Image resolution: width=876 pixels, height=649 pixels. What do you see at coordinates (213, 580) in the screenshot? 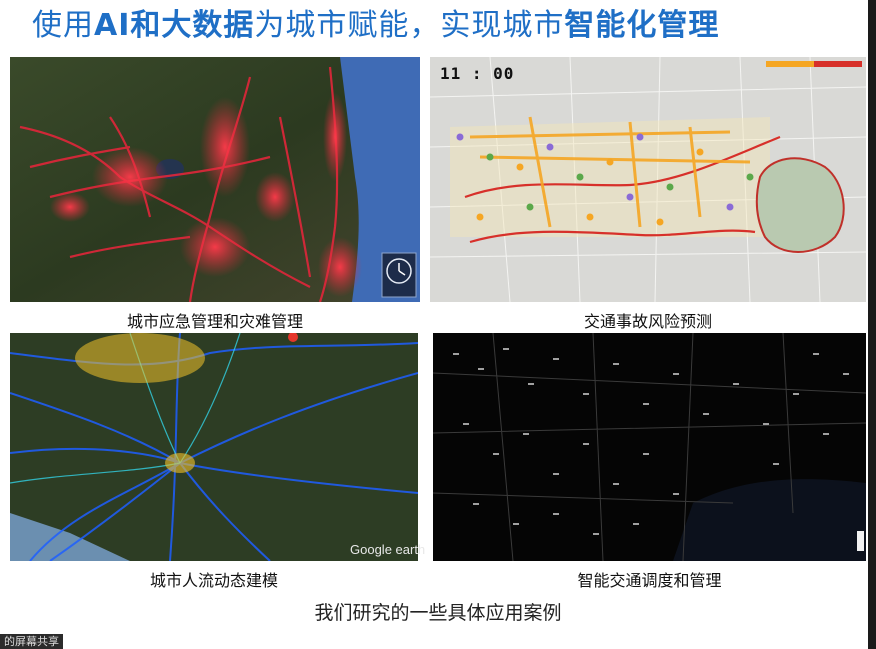
I see `caption-flow: 城市人流动态建模` at bounding box center [213, 580].